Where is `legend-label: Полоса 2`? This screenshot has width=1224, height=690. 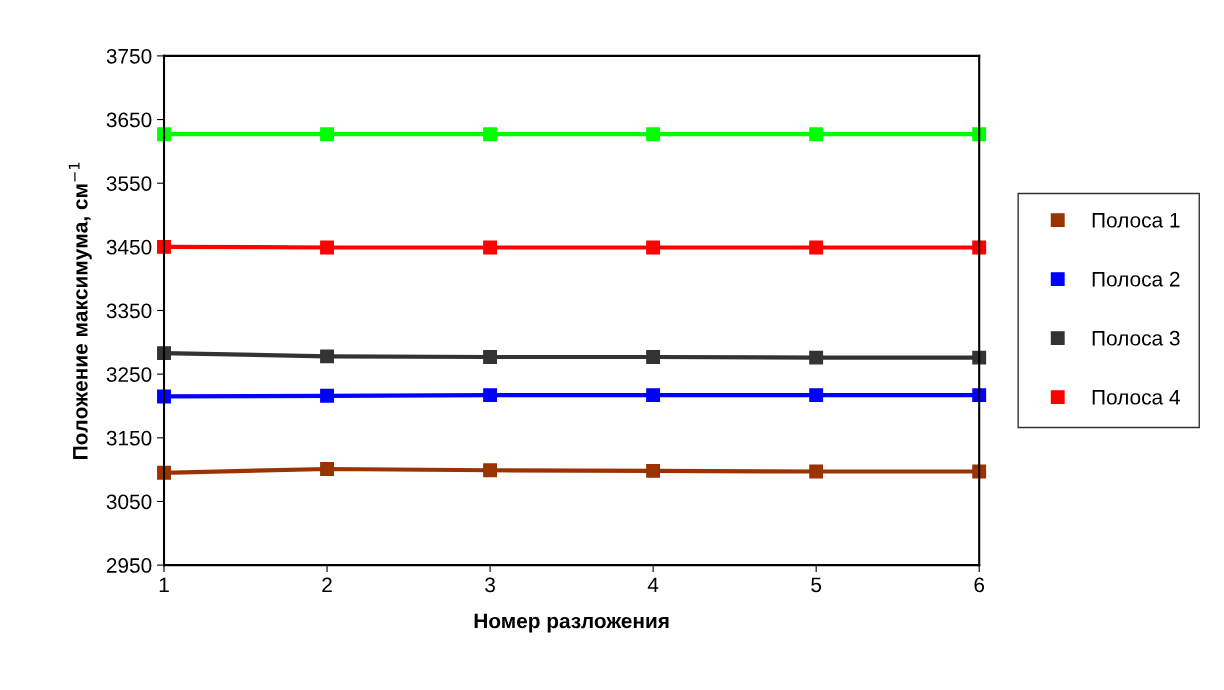
legend-label: Полоса 2 is located at coordinates (1136, 279).